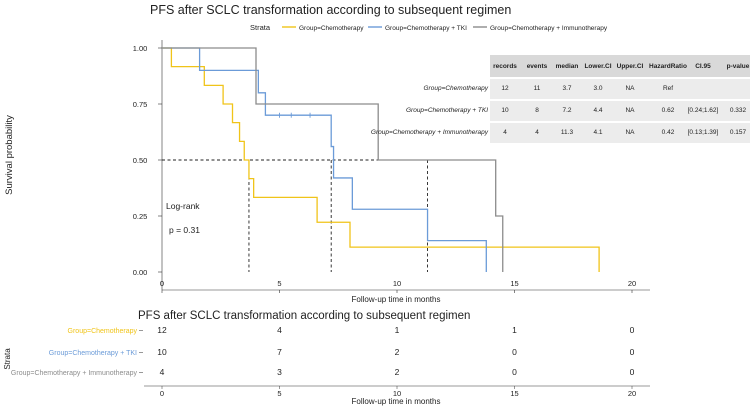 The width and height of the screenshot is (752, 410). I want to click on risk-x-tick-label: 10, so click(397, 393).